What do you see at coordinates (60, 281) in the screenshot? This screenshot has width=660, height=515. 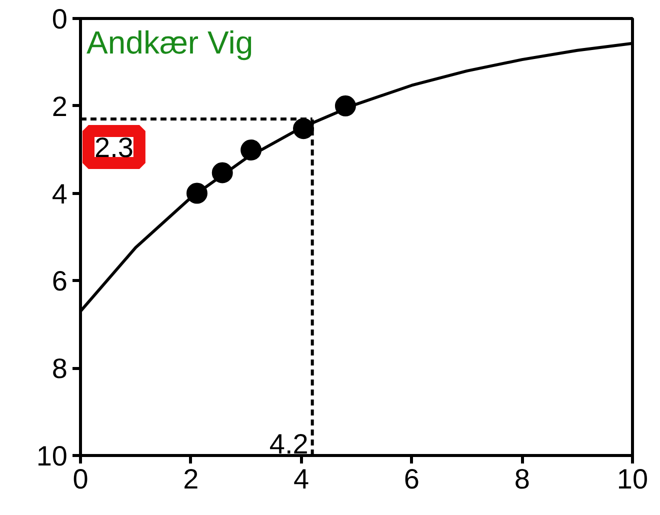 I see `y-tick-label: 6` at bounding box center [60, 281].